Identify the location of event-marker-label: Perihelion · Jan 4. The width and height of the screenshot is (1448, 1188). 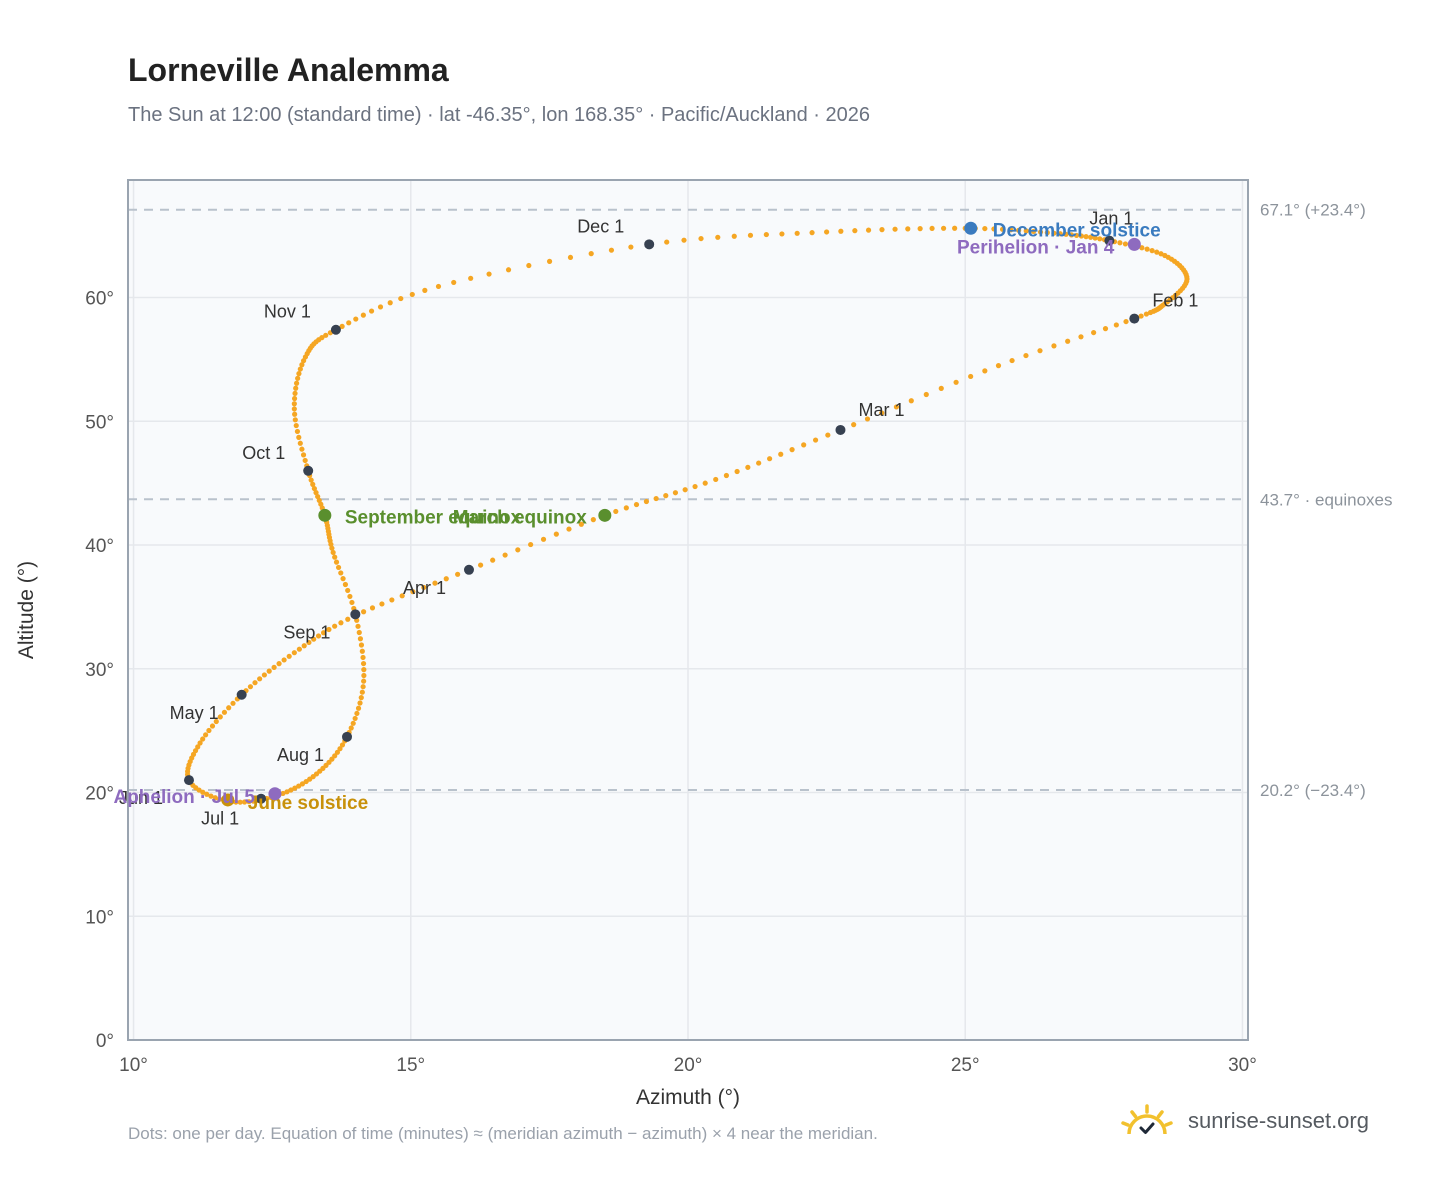
(1036, 247).